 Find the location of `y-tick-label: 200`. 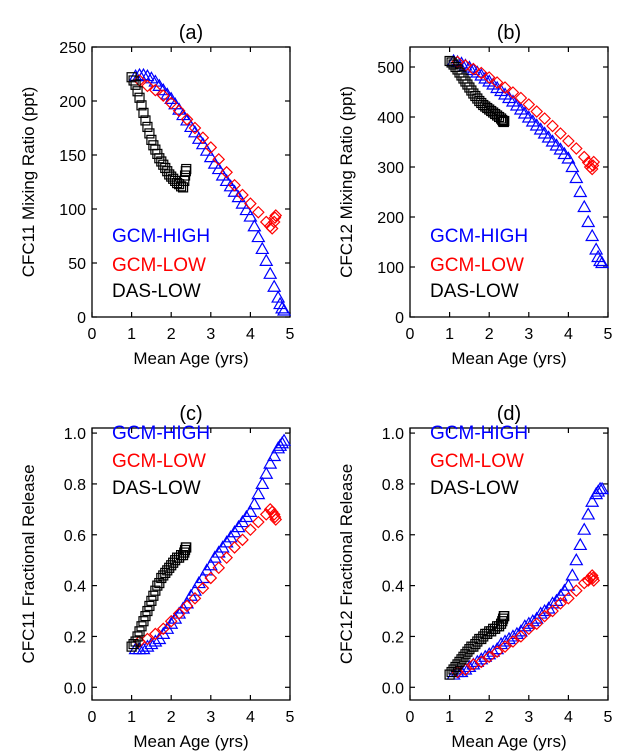

y-tick-label: 200 is located at coordinates (72, 102).